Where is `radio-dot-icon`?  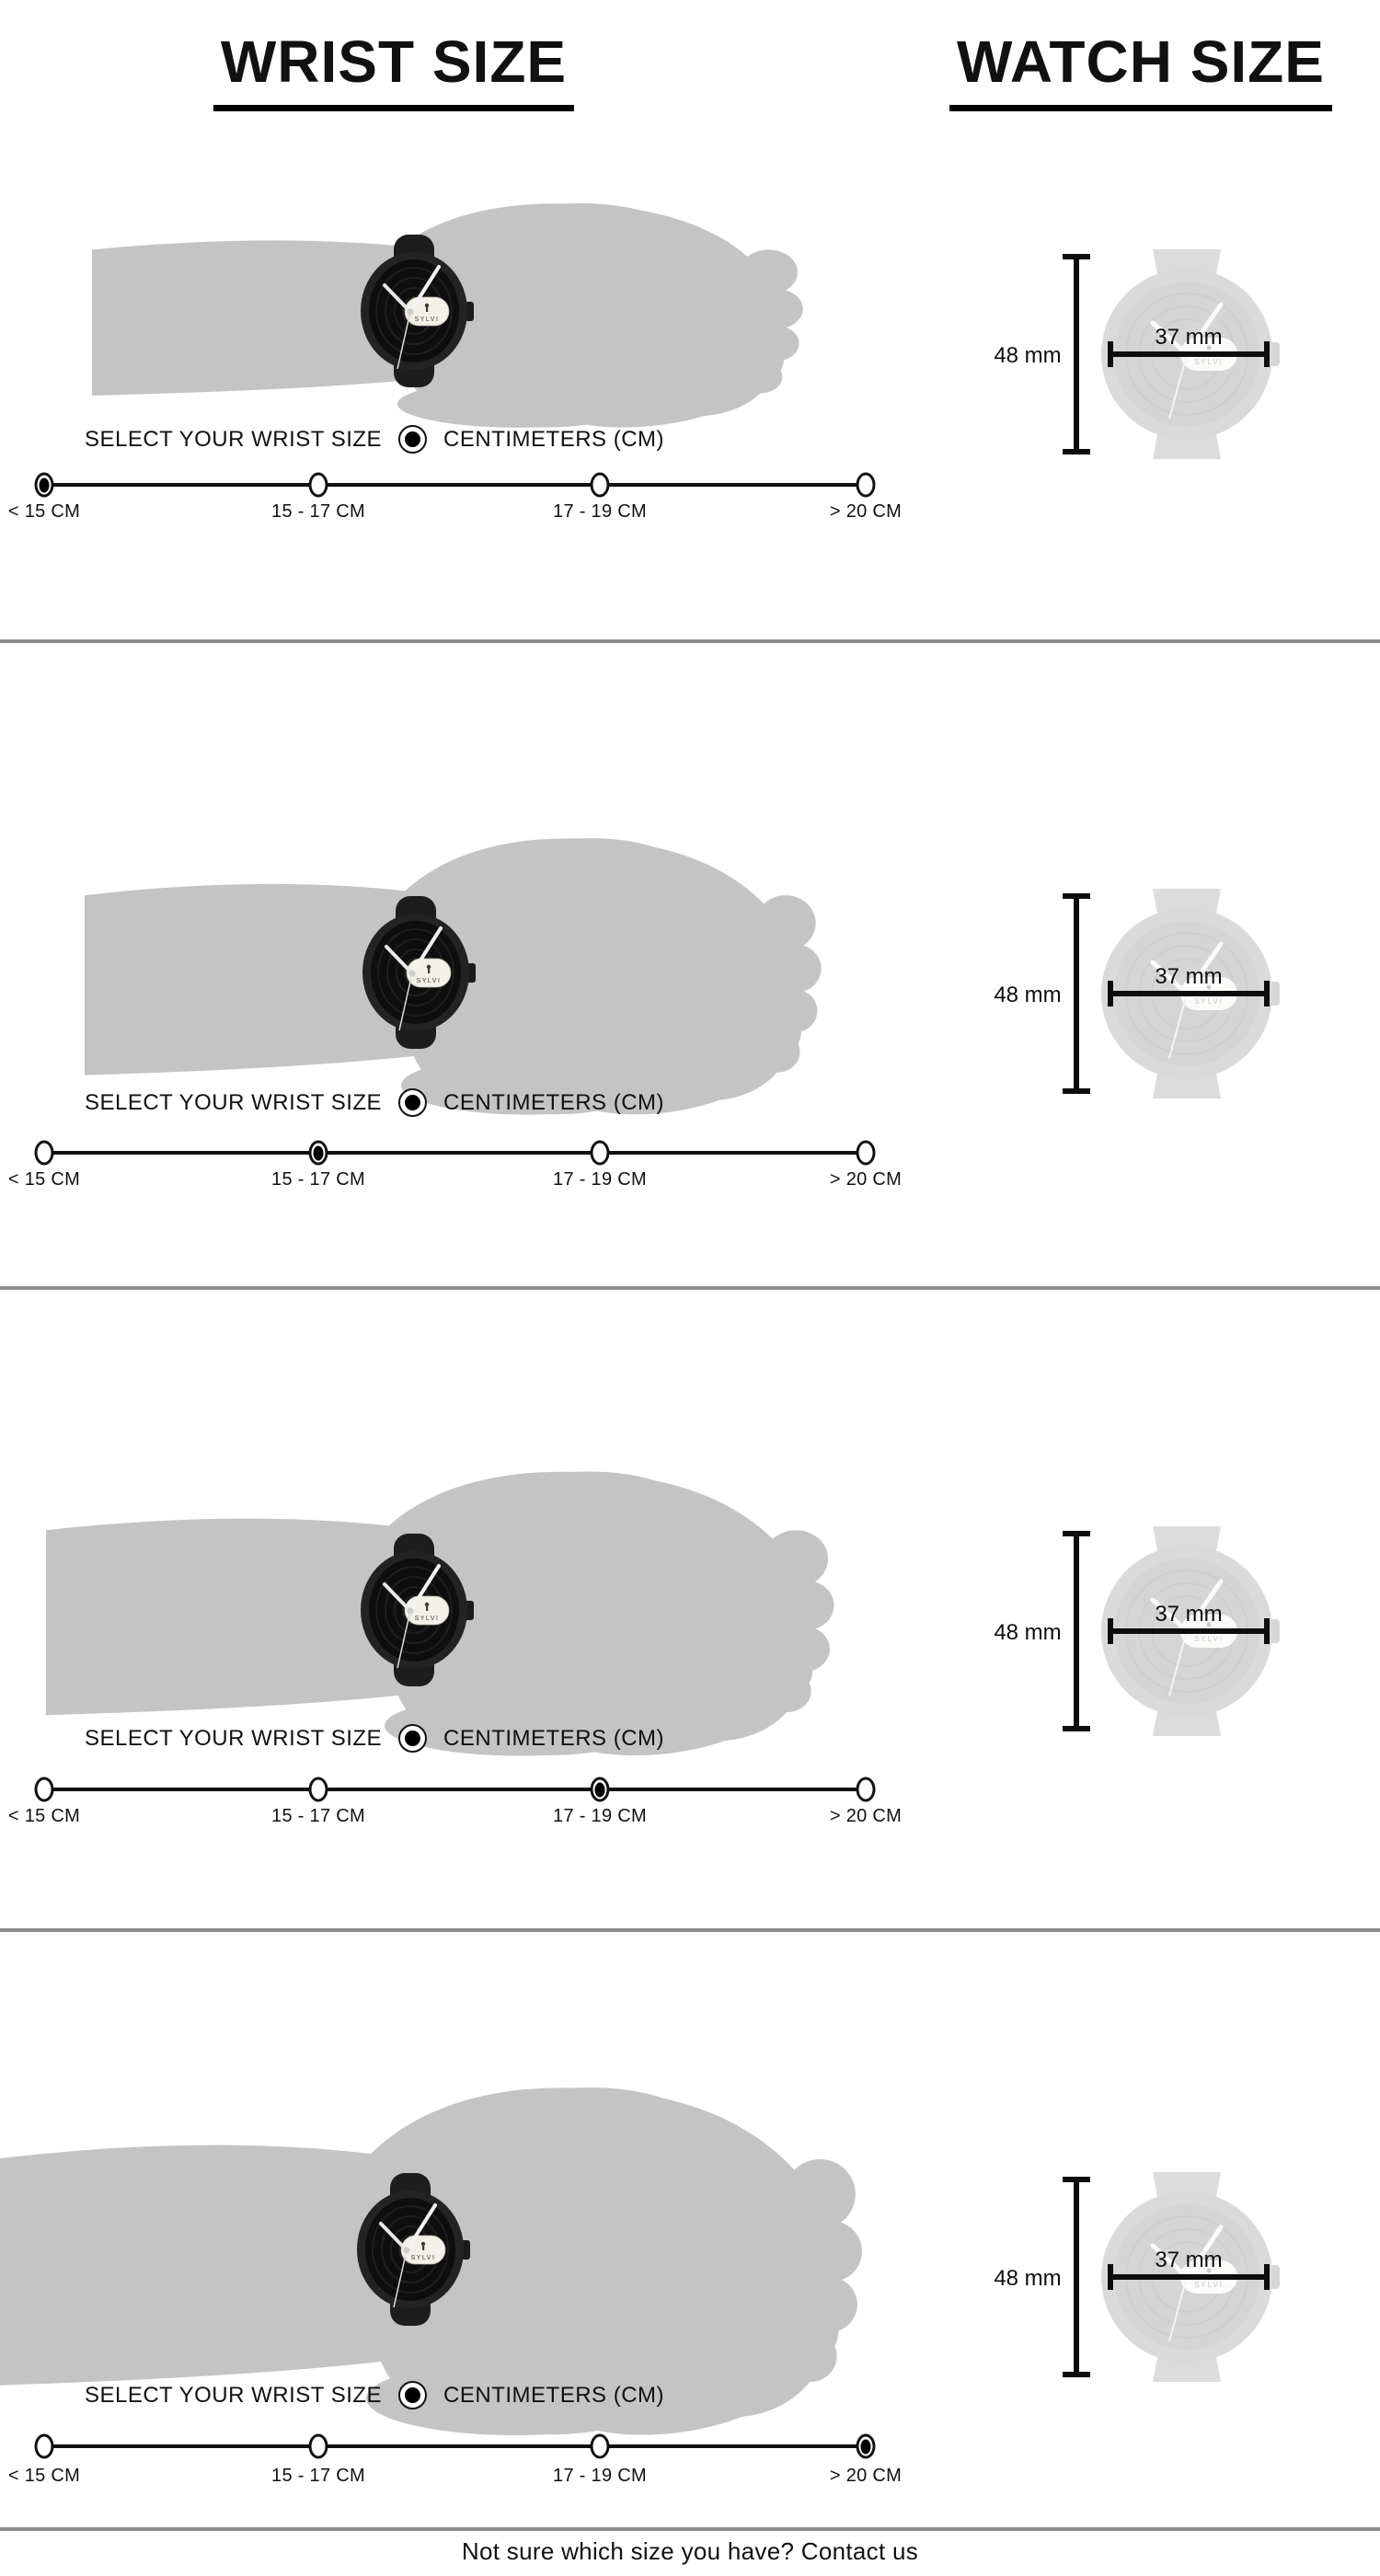 radio-dot-icon is located at coordinates (413, 1738).